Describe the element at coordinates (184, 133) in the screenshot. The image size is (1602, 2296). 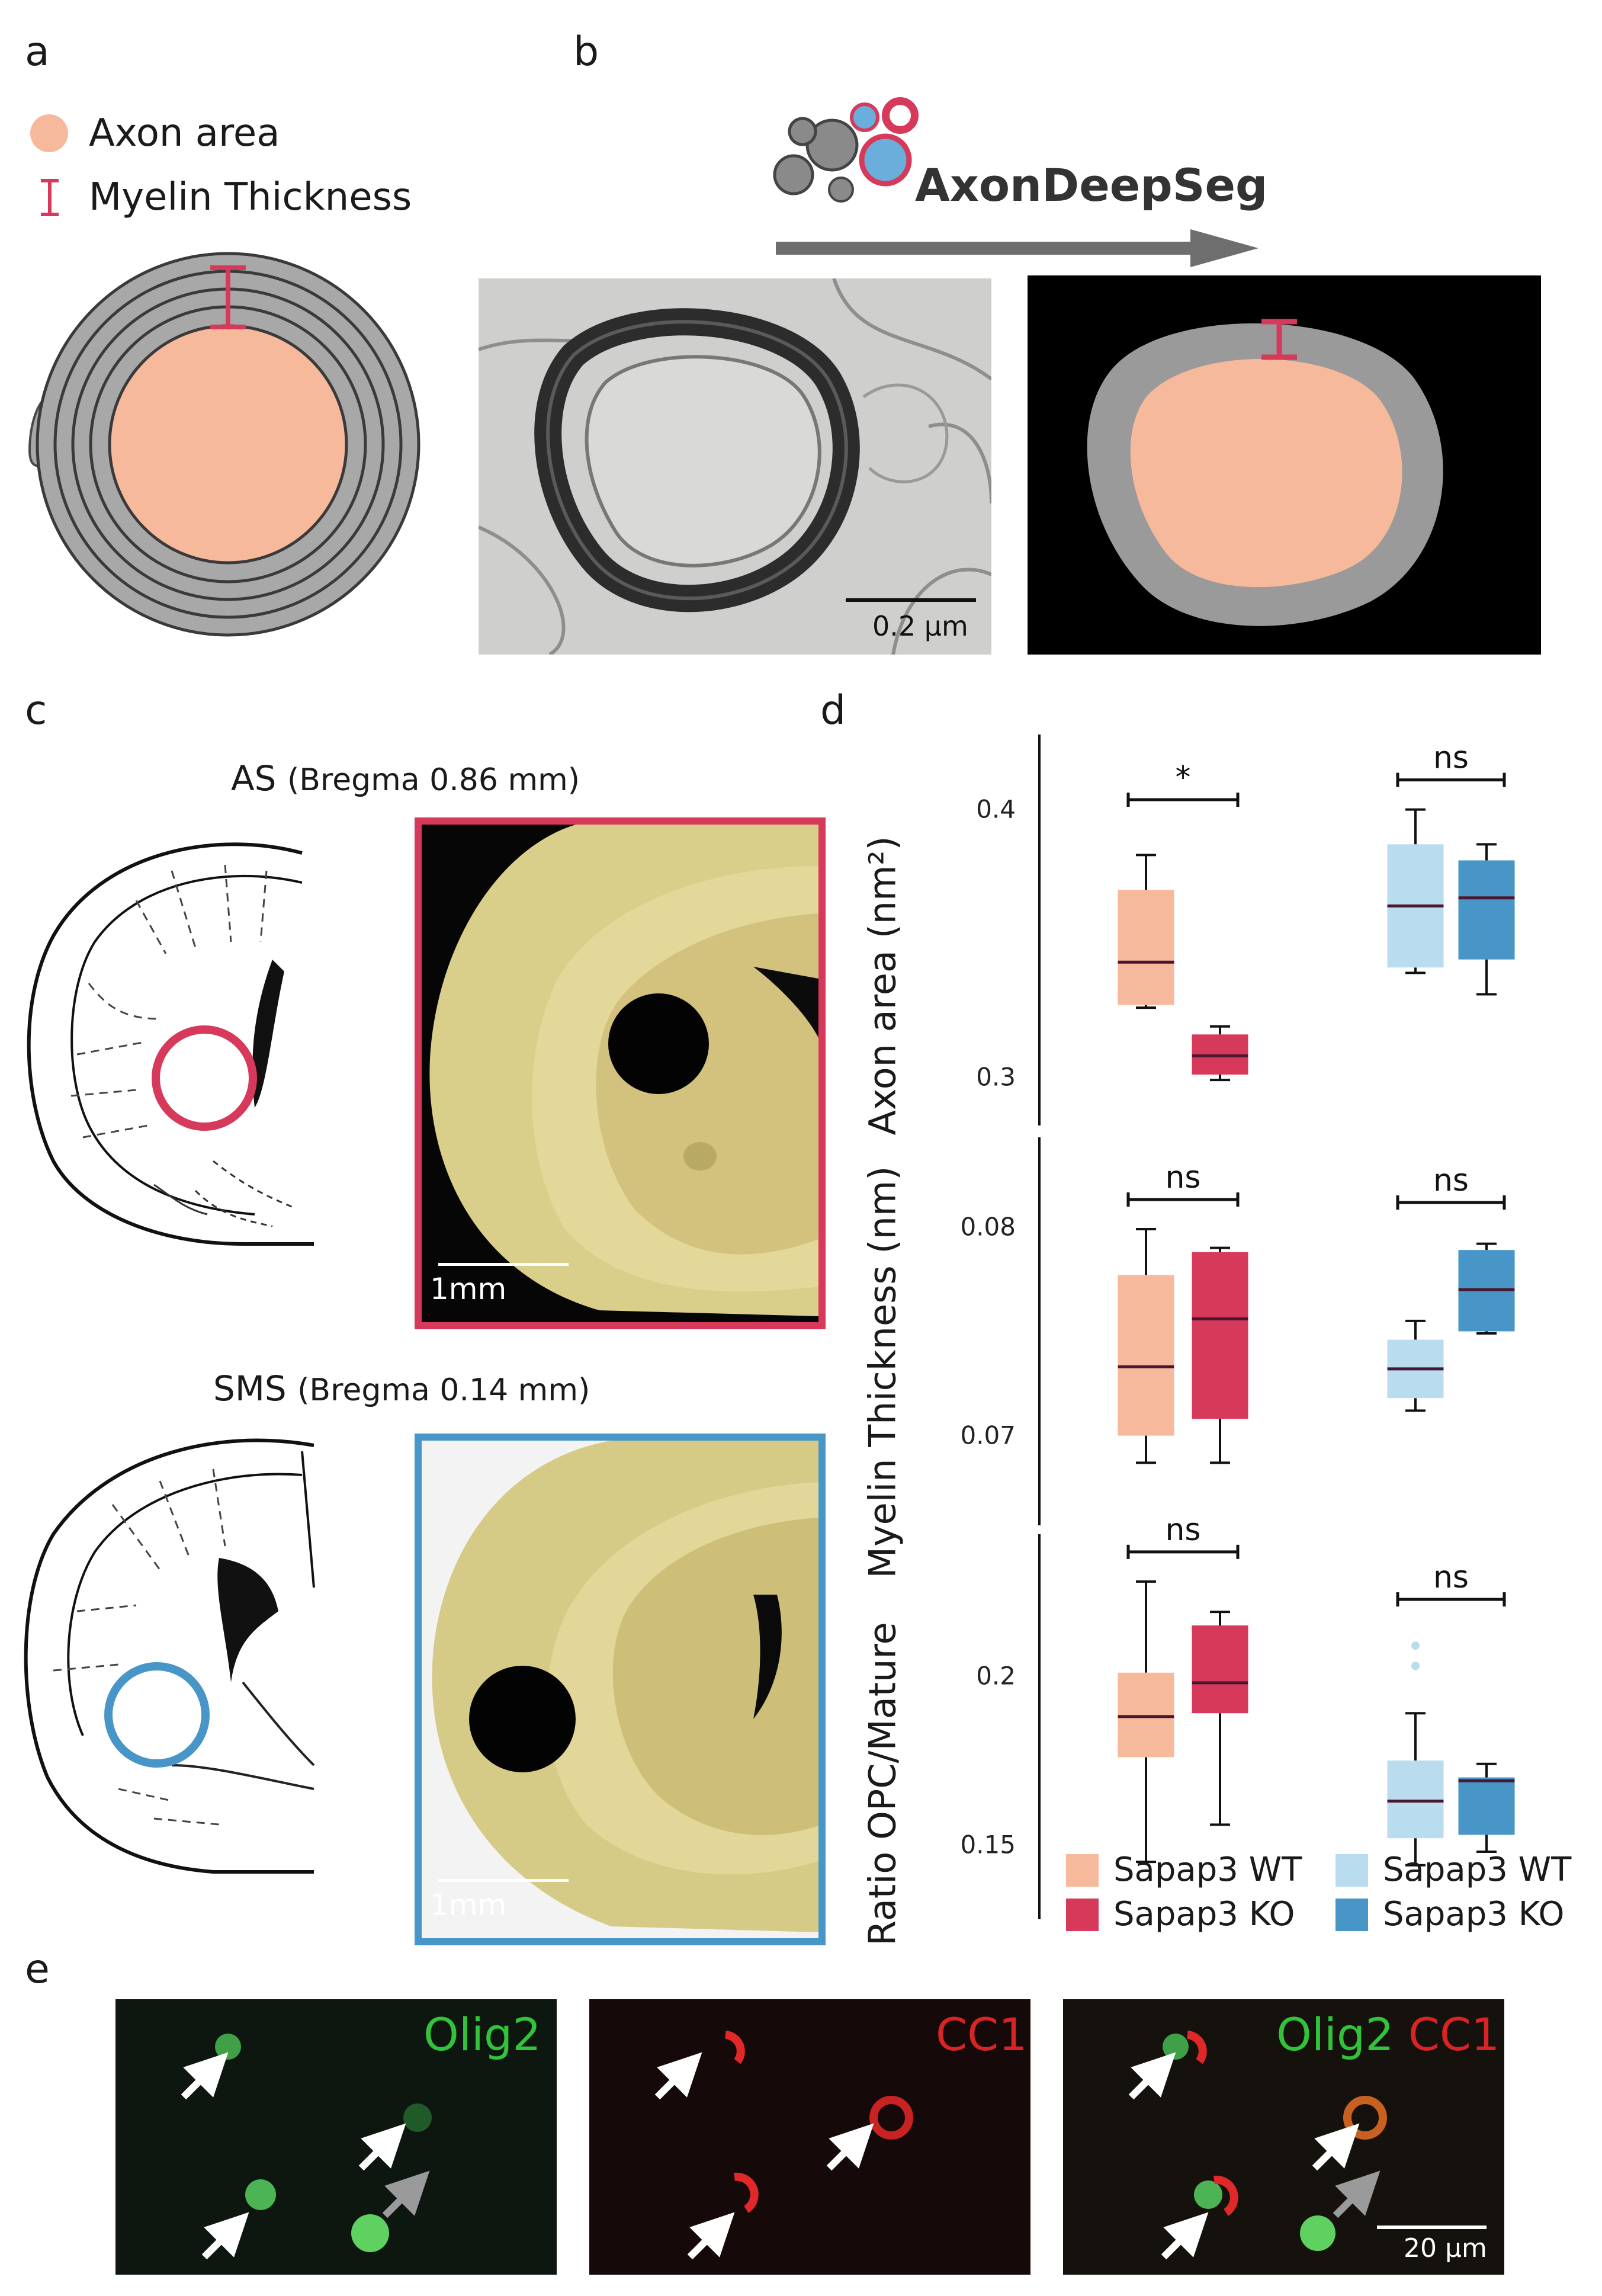
I see `legend-axon-area-label: Axon area` at that location.